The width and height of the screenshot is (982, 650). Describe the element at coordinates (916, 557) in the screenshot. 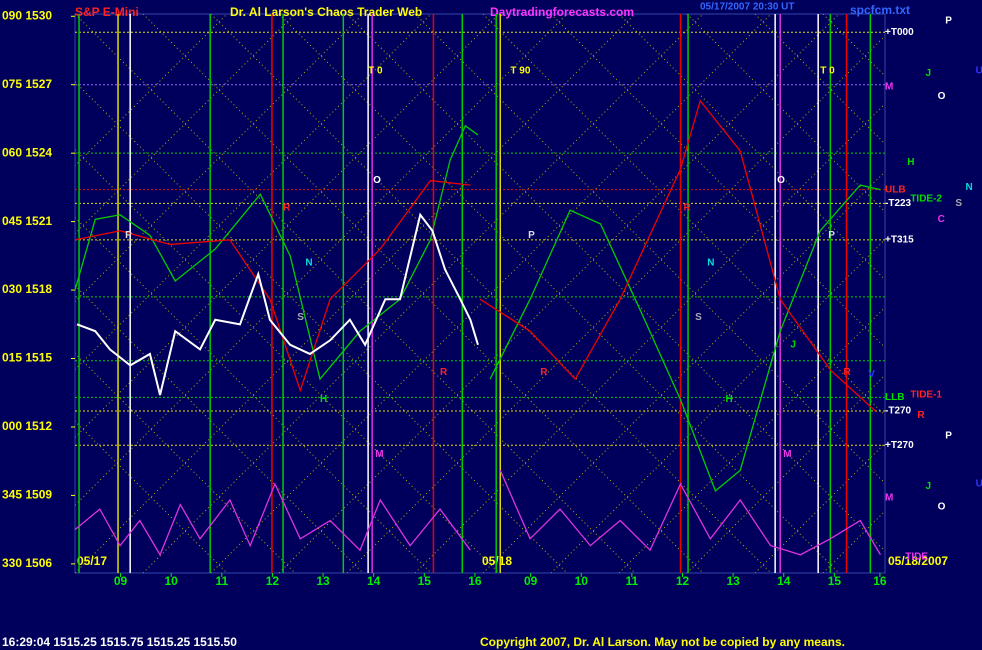

I see `annotation: TIDE` at that location.